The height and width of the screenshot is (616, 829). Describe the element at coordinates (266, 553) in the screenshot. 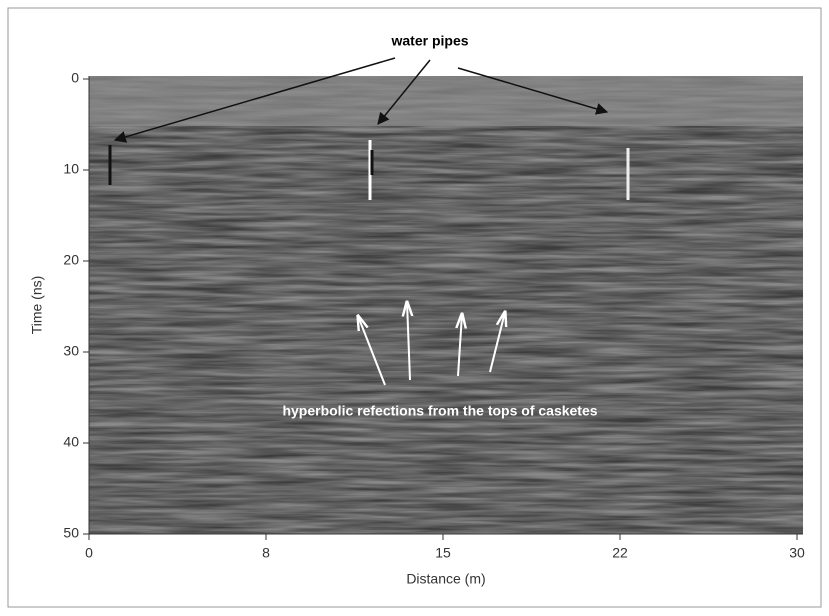

I see `x-tick-label: 8` at that location.